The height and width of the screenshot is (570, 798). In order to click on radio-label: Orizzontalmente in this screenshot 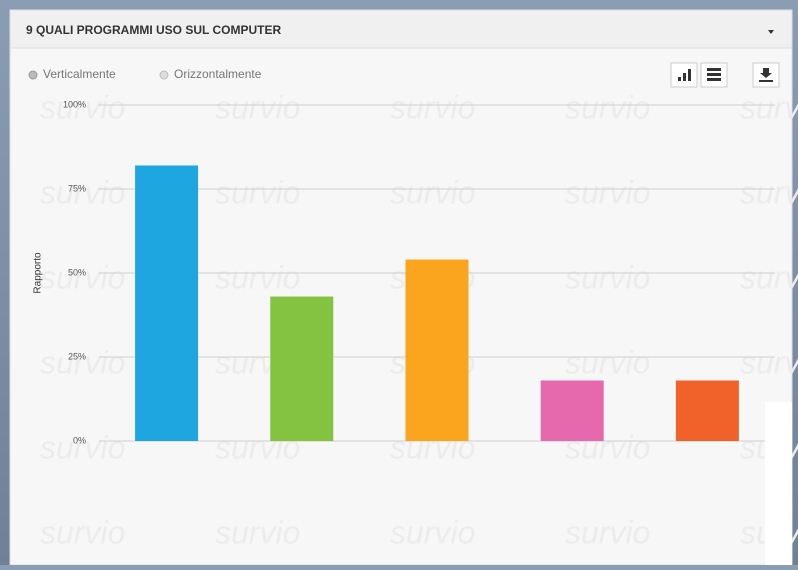, I will do `click(218, 74)`.